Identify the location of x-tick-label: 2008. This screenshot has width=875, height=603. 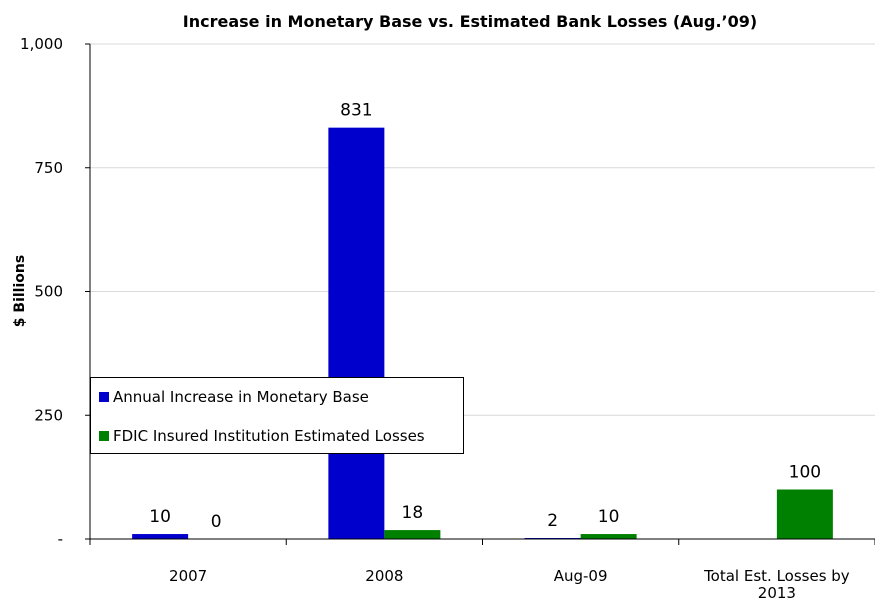
(384, 576).